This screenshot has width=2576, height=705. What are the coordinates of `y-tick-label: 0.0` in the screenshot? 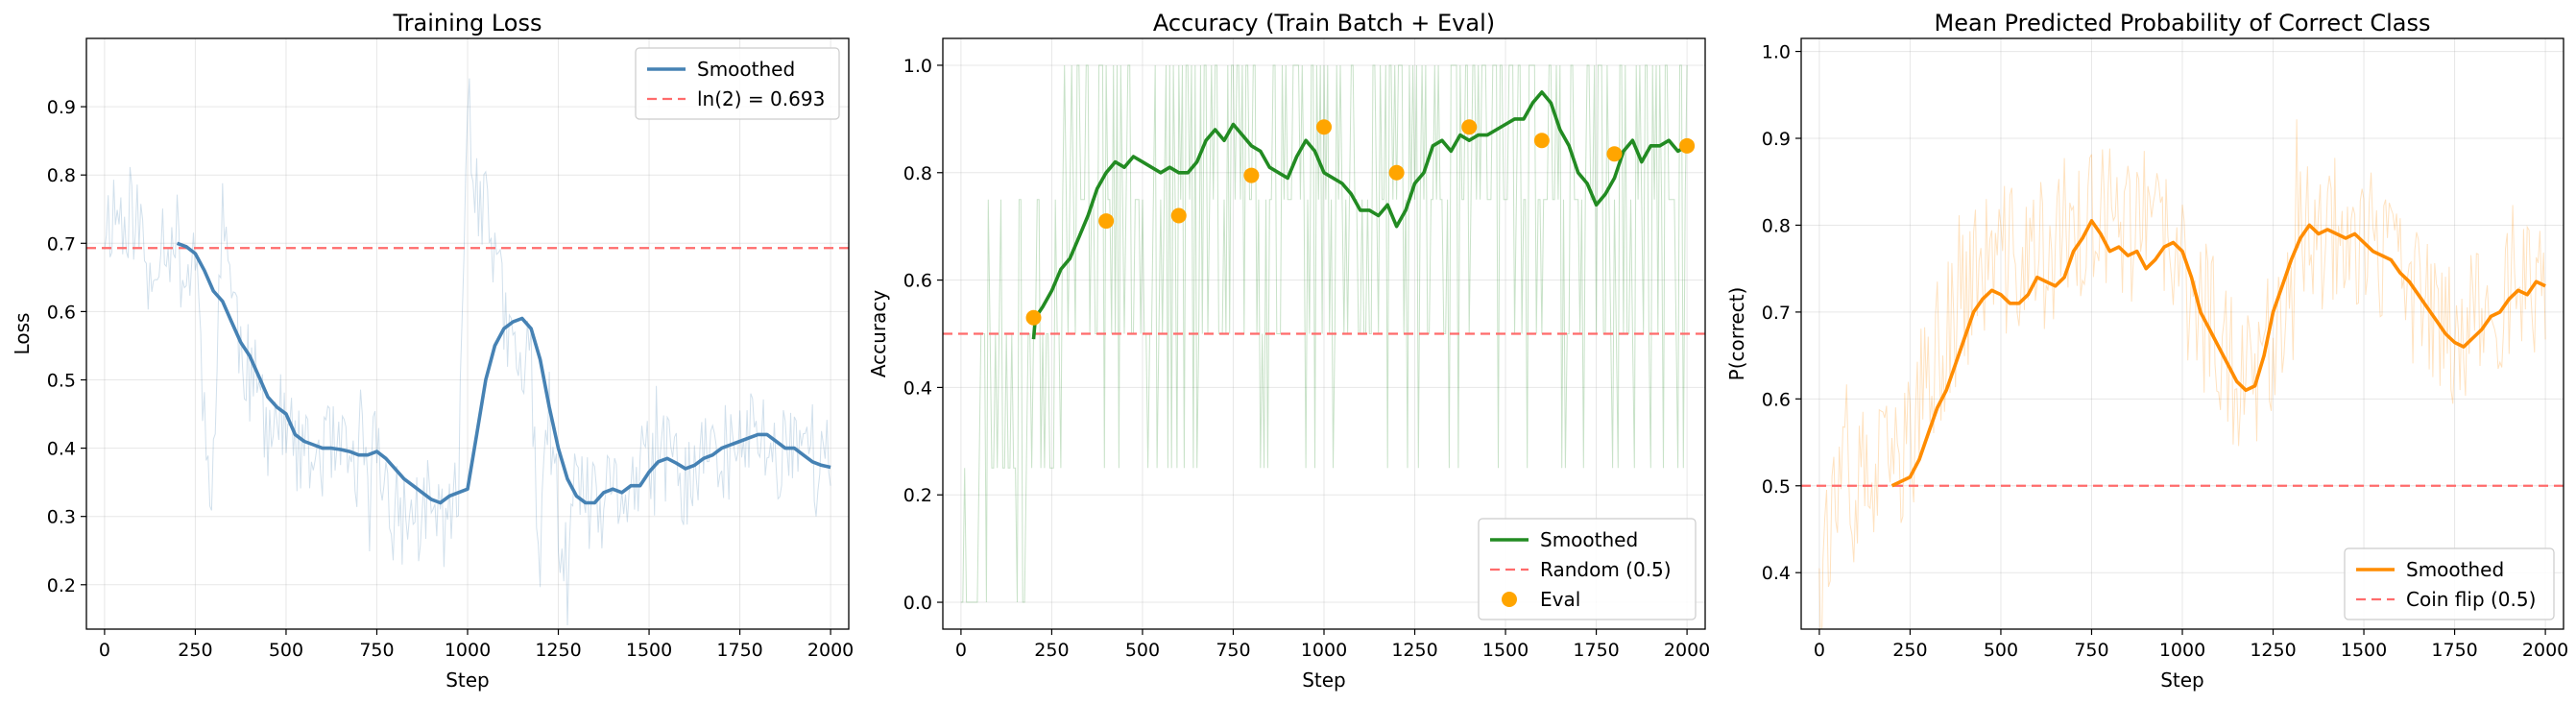 It's located at (917, 603).